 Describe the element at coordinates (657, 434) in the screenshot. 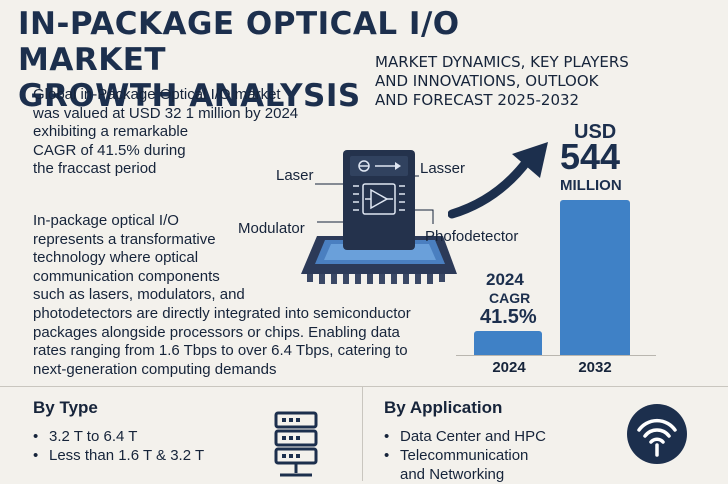

I see `wifi-signal-icon` at that location.